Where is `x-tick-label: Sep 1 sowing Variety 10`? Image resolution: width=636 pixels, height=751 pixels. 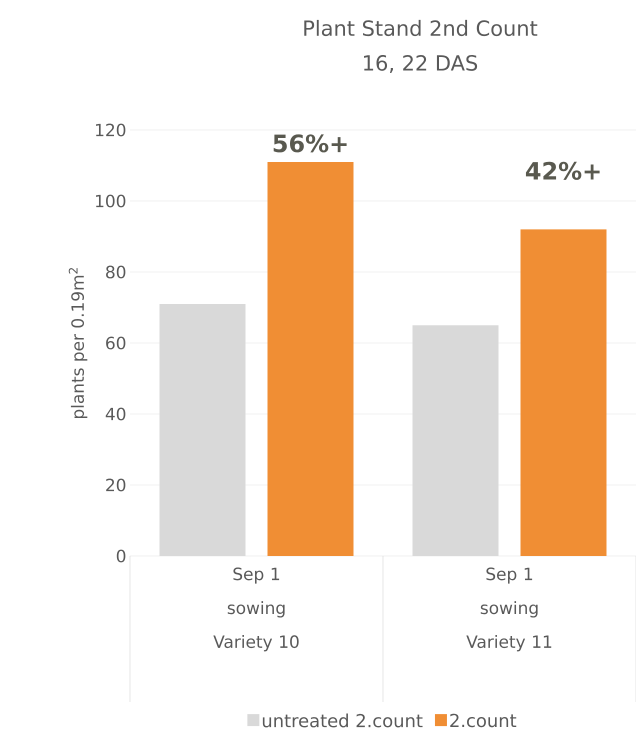
x-tick-label: Sep 1 sowing Variety 10 is located at coordinates (256, 610).